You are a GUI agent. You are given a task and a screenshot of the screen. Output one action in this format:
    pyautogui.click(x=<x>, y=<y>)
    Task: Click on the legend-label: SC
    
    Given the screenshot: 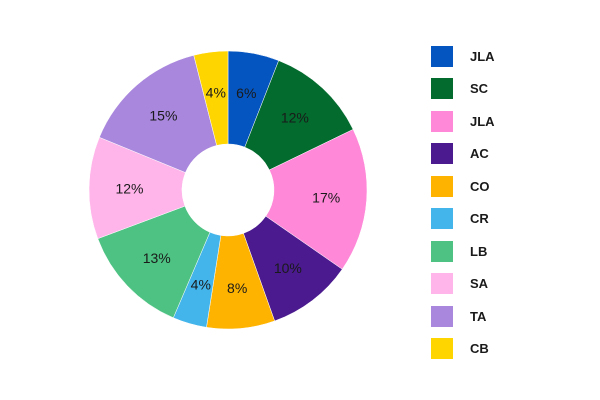 What is the action you would take?
    pyautogui.click(x=479, y=89)
    